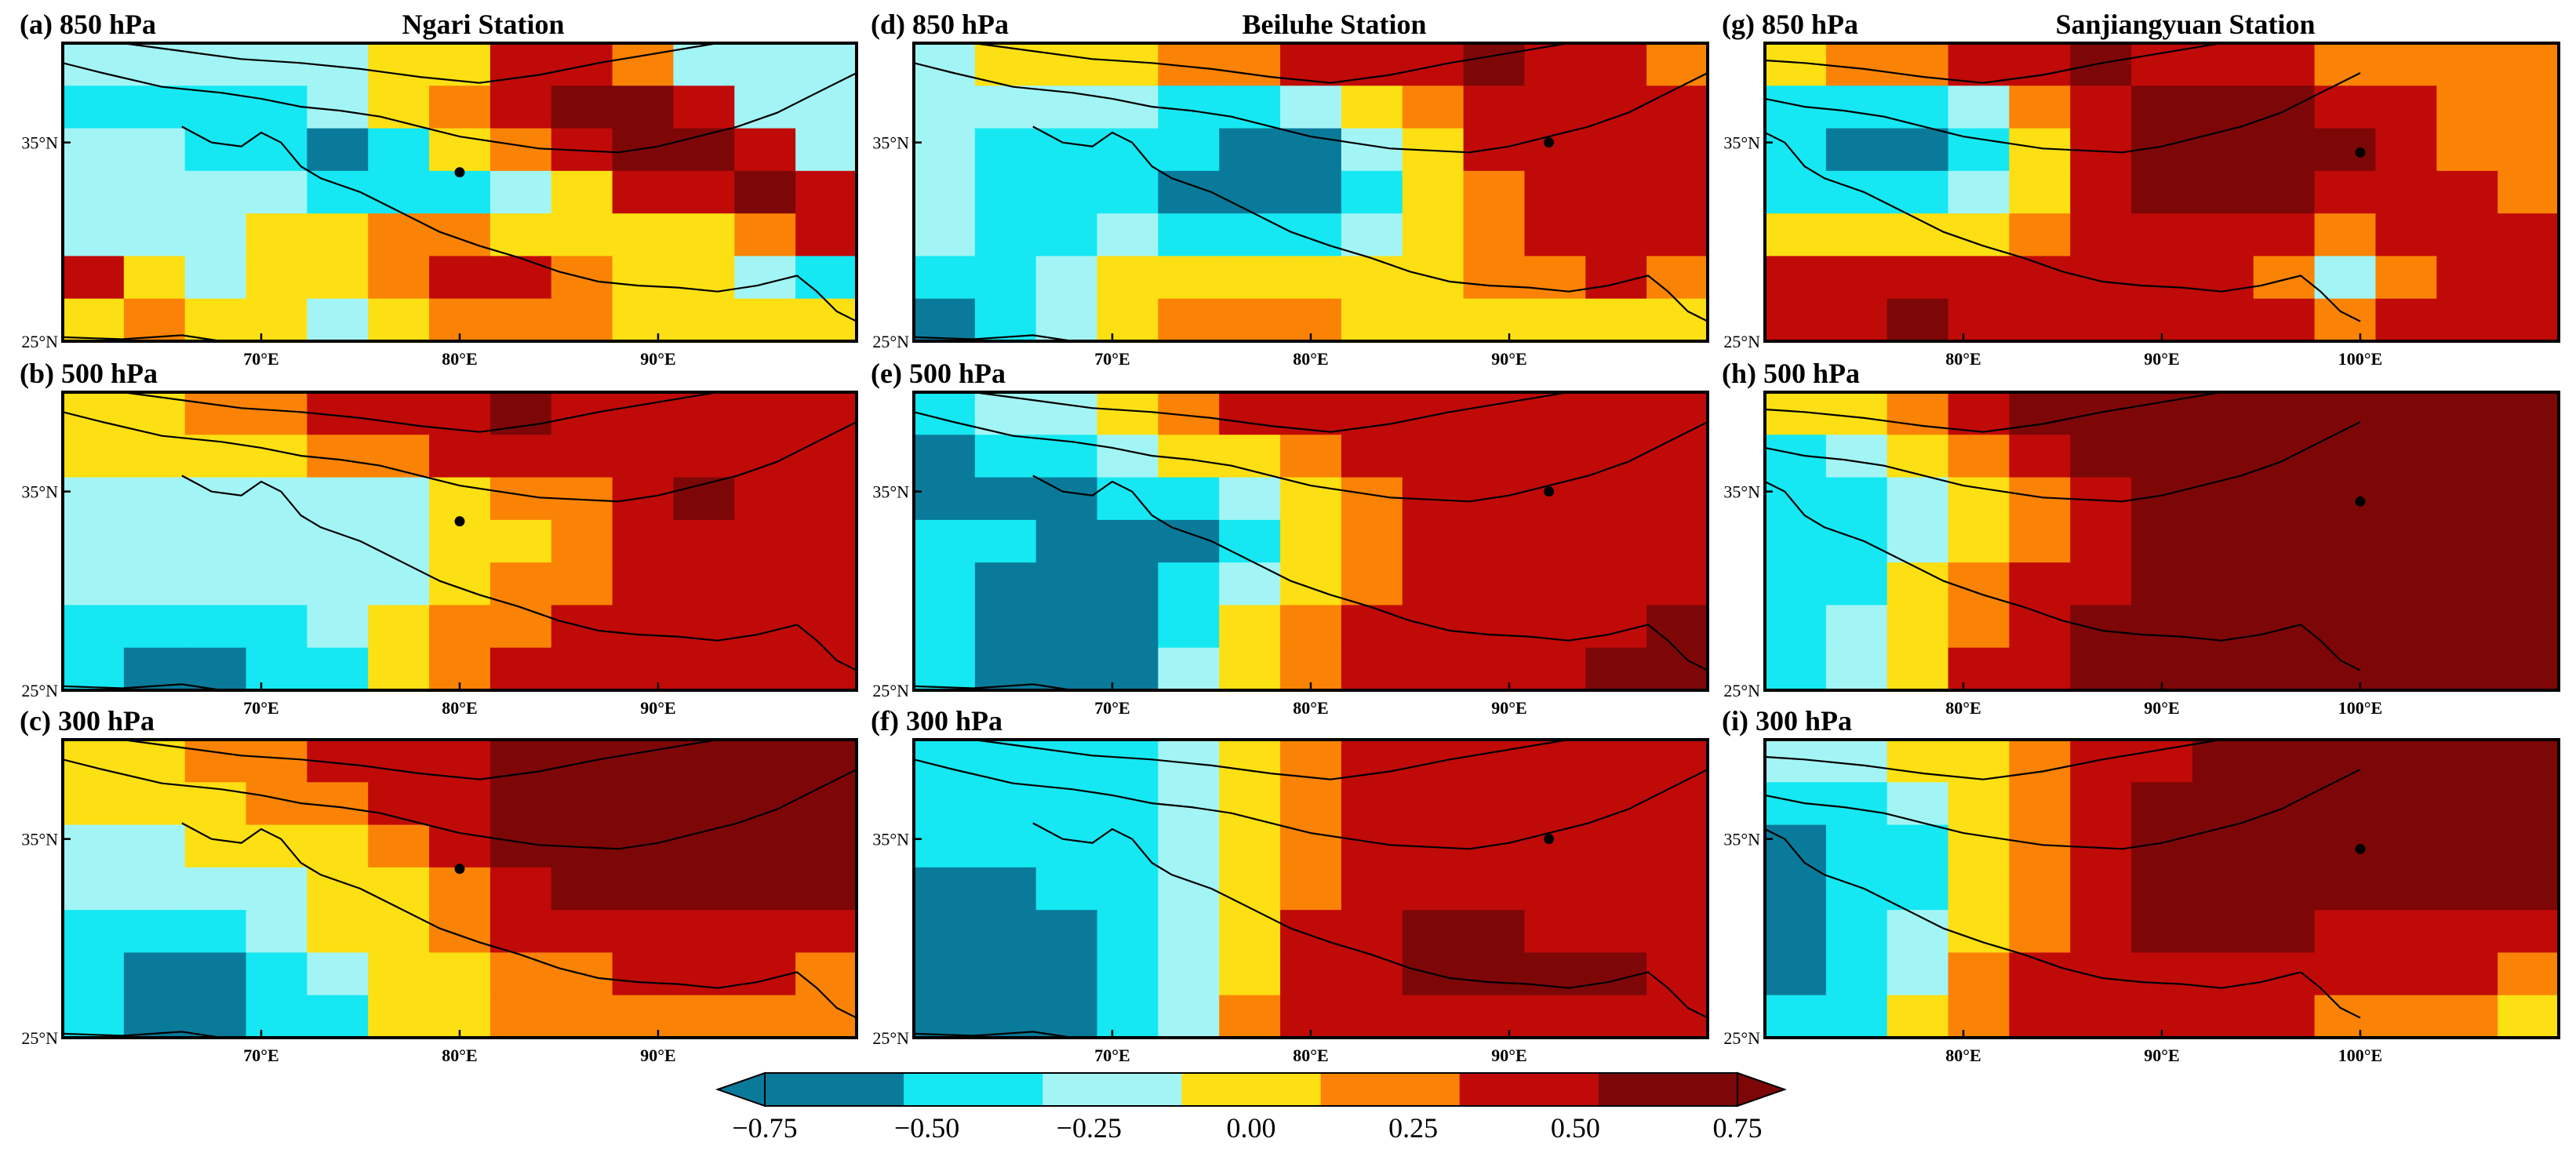  Describe the element at coordinates (740, 1089) in the screenshot. I see `colorbar-min-arrow` at that location.